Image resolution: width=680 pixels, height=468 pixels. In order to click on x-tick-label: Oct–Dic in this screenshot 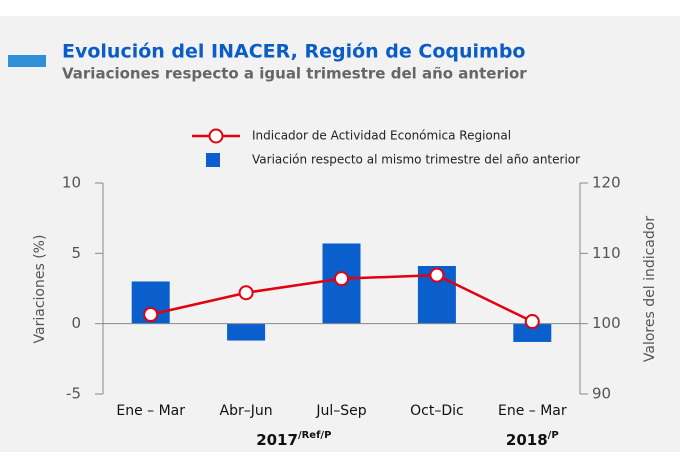, I will do `click(437, 411)`.